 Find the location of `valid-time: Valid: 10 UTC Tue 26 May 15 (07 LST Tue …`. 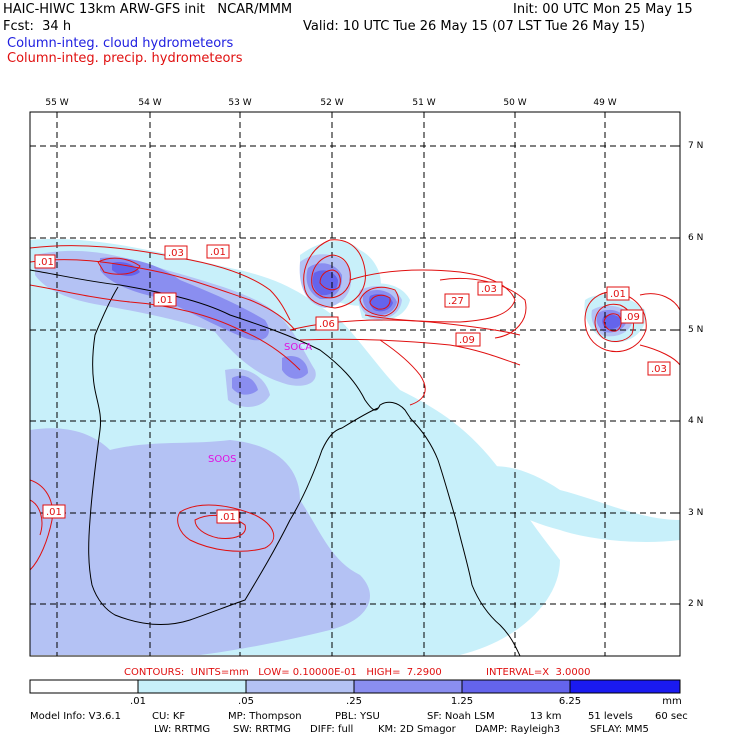

valid-time: Valid: 10 UTC Tue 26 May 15 (07 LST Tue … is located at coordinates (474, 26).